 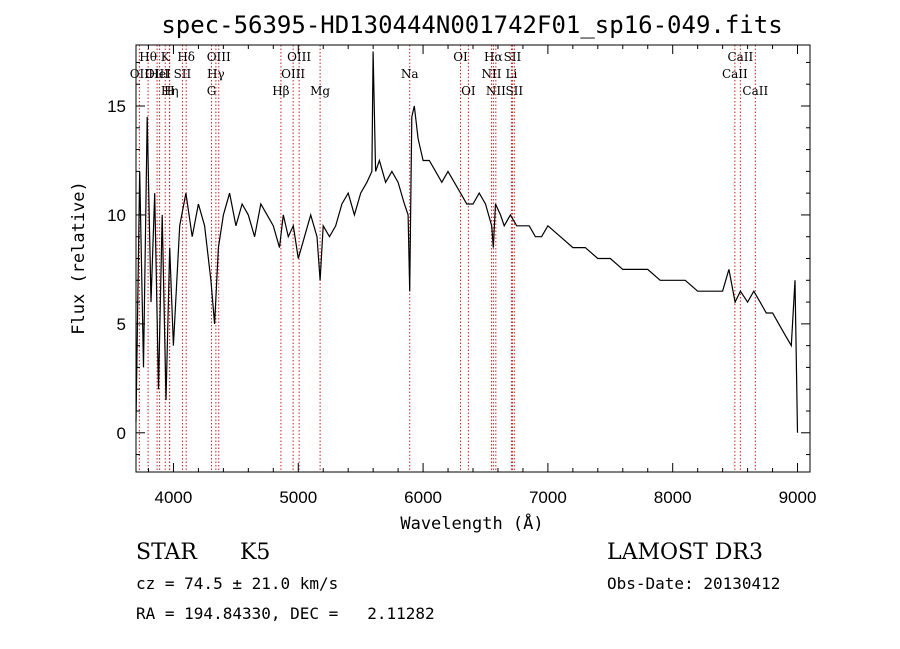 What do you see at coordinates (174, 497) in the screenshot?
I see `x-tick-label: 4000` at bounding box center [174, 497].